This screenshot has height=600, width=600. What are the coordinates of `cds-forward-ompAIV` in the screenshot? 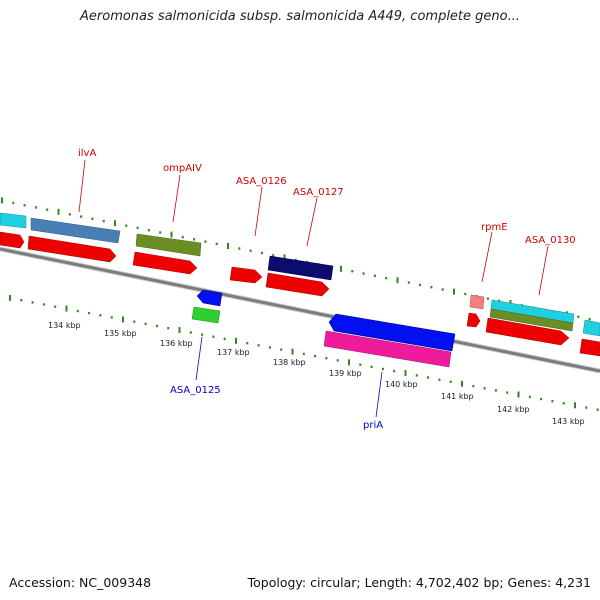 It's located at (165, 263).